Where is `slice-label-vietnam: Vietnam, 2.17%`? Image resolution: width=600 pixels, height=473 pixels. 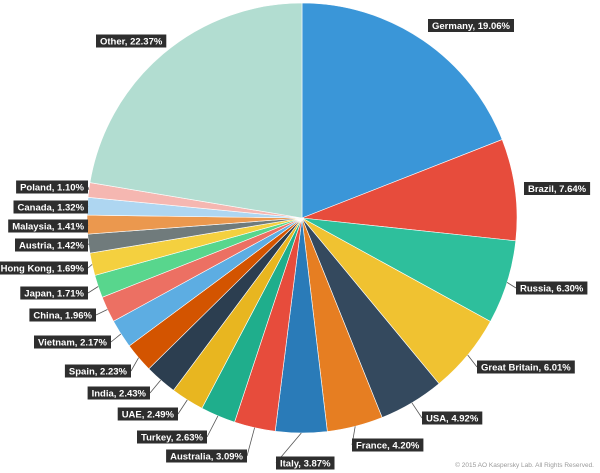 slice-label-vietnam: Vietnam, 2.17% is located at coordinates (72, 342).